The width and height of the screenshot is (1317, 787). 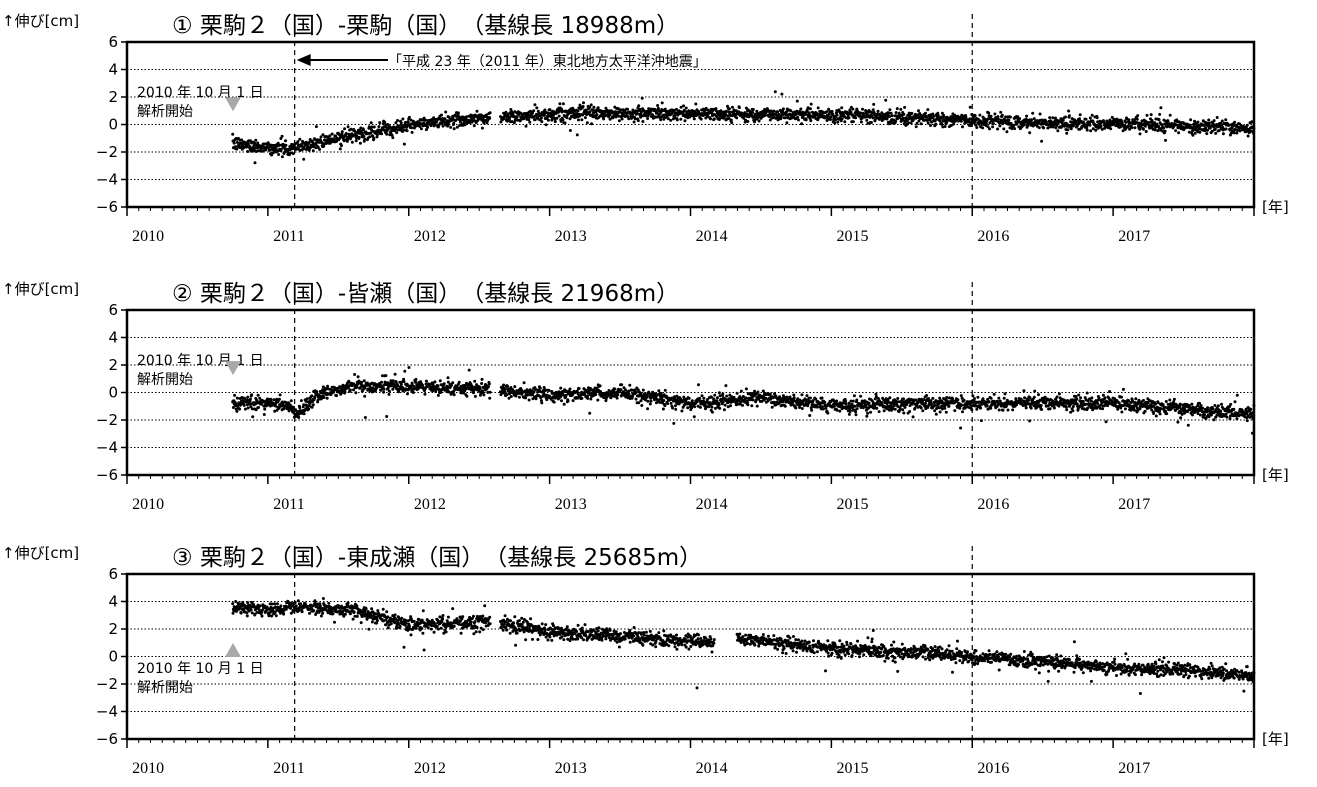 What do you see at coordinates (425, 294) in the screenshot?
I see `panel-title: ② 栗駒２（国）-皆瀬（国） （基線長 21968m）` at bounding box center [425, 294].